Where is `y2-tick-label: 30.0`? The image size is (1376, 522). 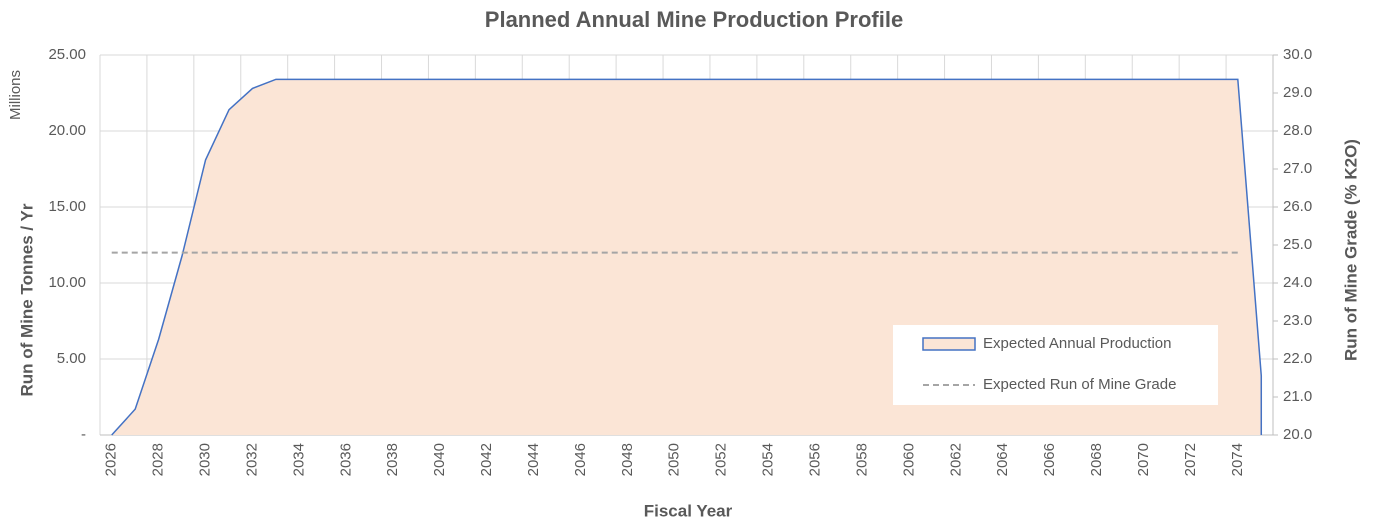 y2-tick-label: 30.0 is located at coordinates (1297, 54).